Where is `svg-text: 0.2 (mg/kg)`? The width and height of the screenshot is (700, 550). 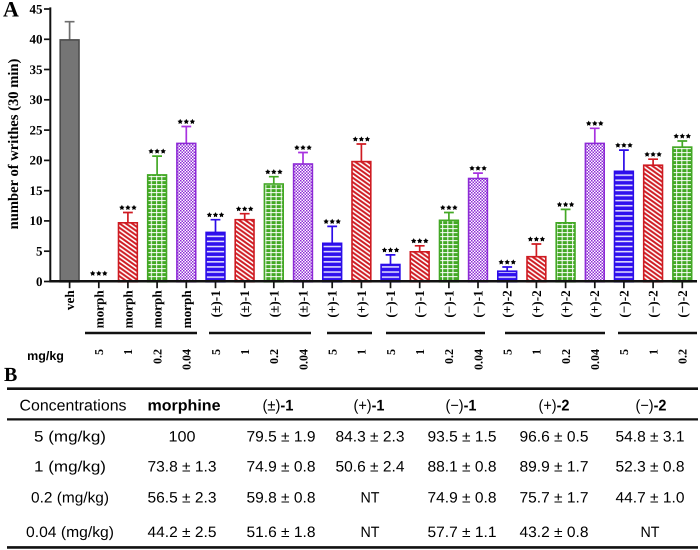
svg-text: 0.2 (mg/kg) is located at coordinates (70, 497).